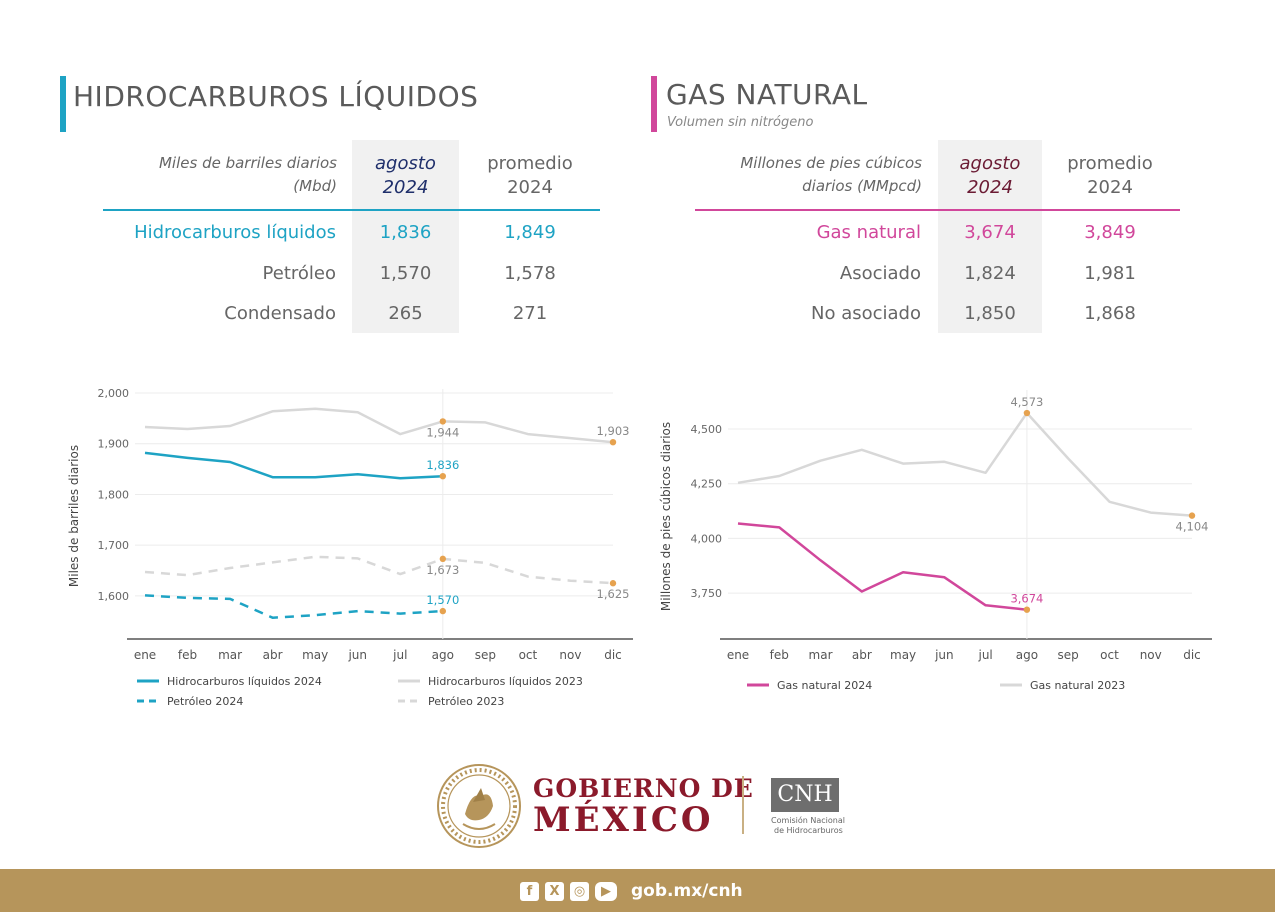  Describe the element at coordinates (990, 187) in the screenshot. I see `gas-month-header-line2: 2024` at that location.